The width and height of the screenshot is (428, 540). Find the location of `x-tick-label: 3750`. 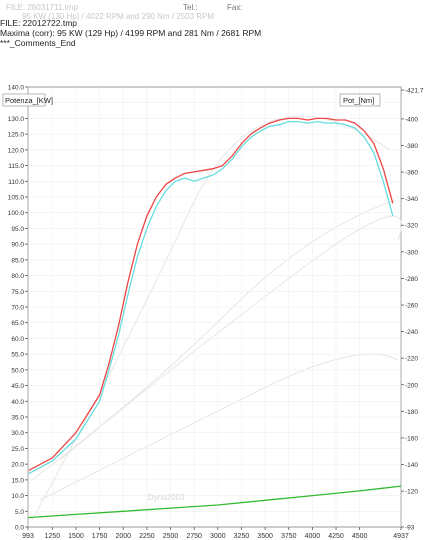

x-tick-label: 3750 is located at coordinates (289, 536).